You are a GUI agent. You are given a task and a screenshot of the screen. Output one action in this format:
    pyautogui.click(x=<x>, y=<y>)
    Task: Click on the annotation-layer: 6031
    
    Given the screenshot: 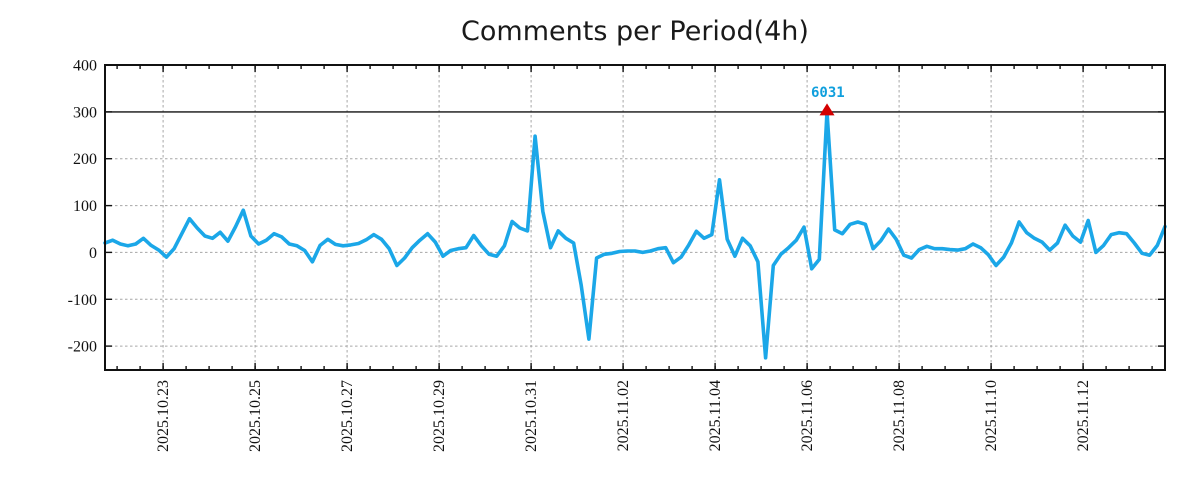 What is the action you would take?
    pyautogui.click(x=828, y=100)
    